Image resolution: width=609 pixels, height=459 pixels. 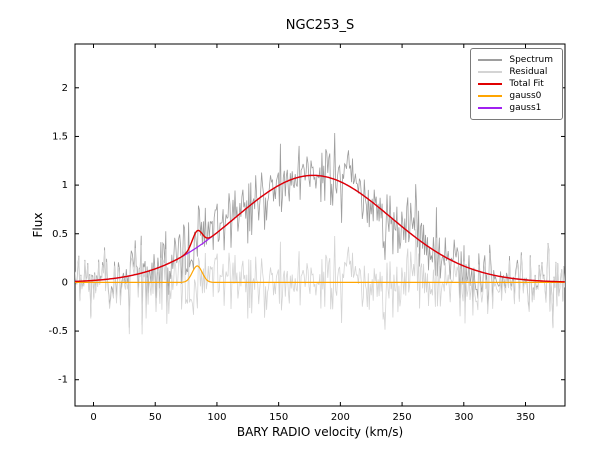 I want to click on legend-entry-spectrum: Spectrum, so click(x=515, y=60).